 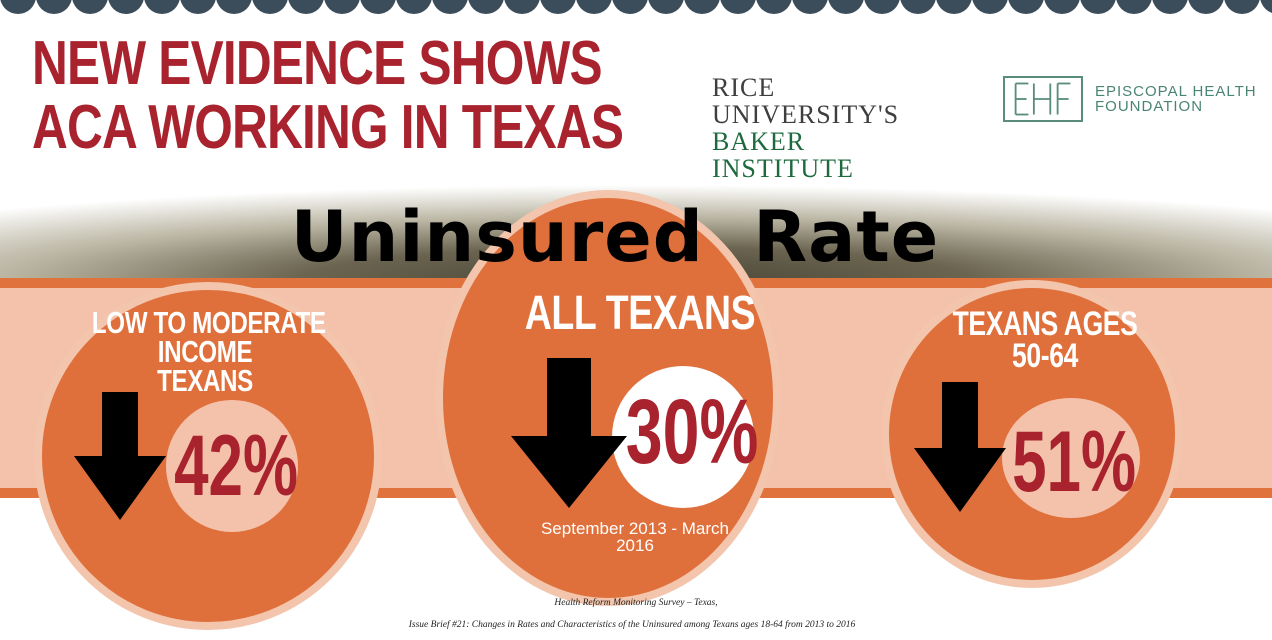 I want to click on rice-logo-line-2: BAKER INSTITUTE, so click(x=783, y=155).